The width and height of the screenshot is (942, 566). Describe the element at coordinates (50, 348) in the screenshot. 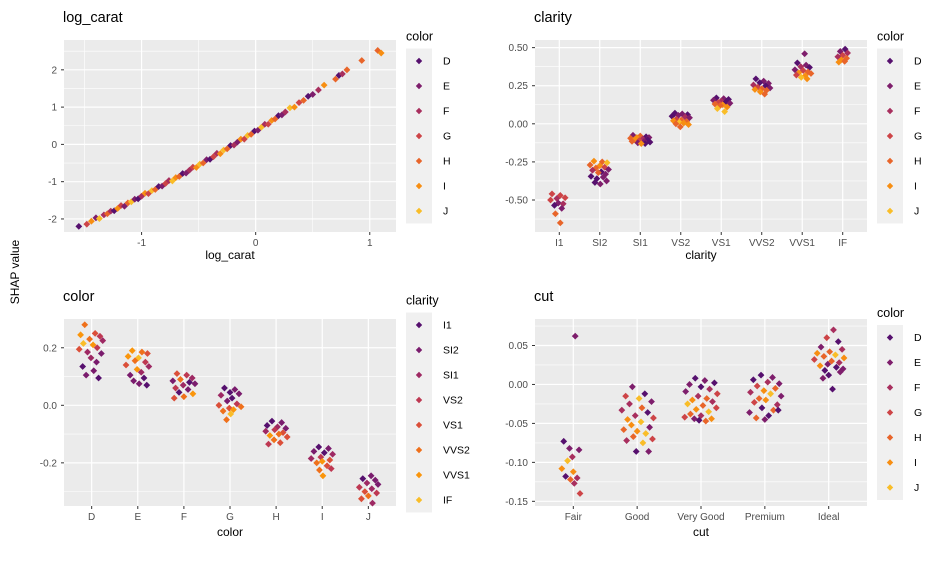

I see `y-tick-label: 0.2` at that location.